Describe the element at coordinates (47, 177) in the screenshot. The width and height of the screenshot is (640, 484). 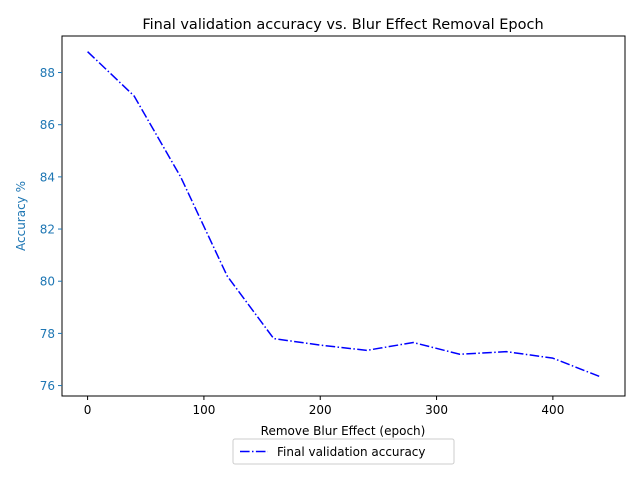
I see `y-tick-label: 84` at that location.